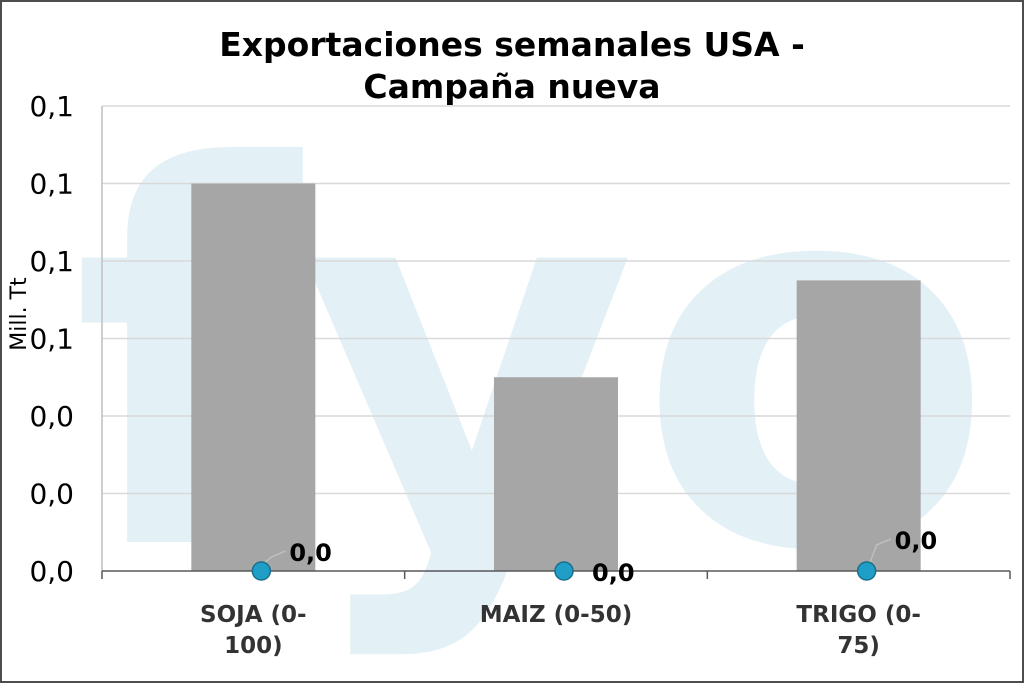 The height and width of the screenshot is (683, 1024). Describe the element at coordinates (556, 615) in the screenshot. I see `x-tick-label: MAIZ (0-50)` at that location.